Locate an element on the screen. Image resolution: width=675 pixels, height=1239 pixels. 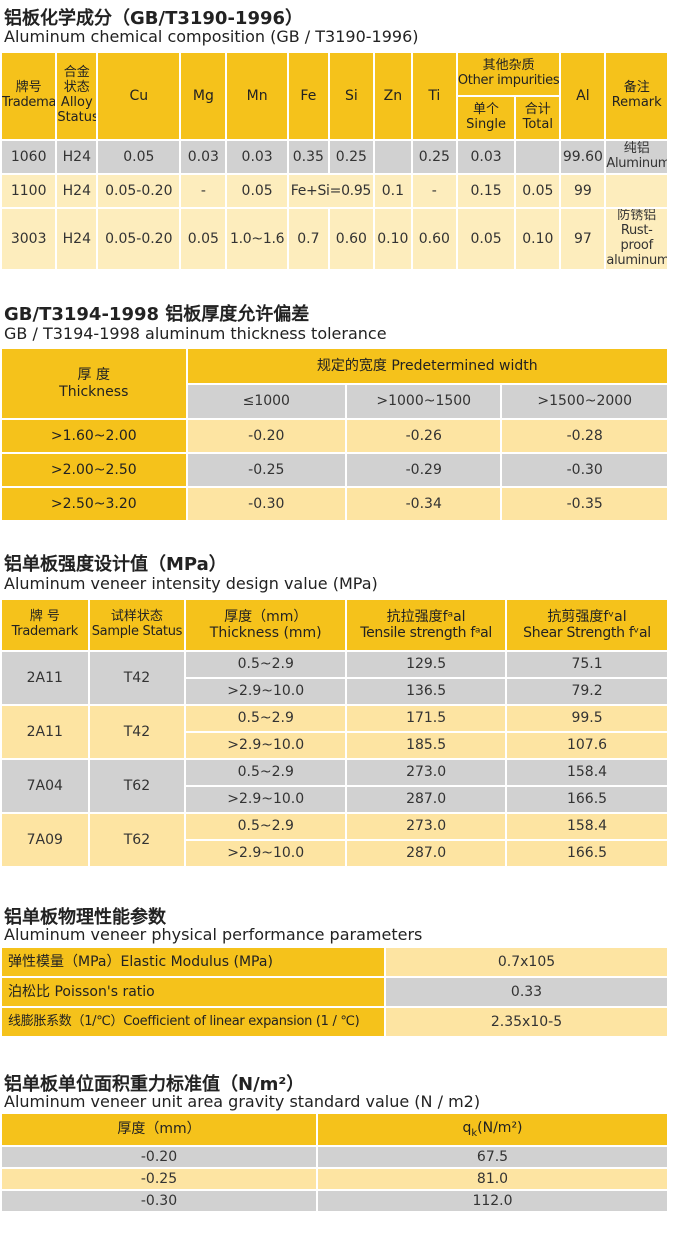
header-thickness: 厚度（mm） Thickness (mm) is located at coordinates (266, 625).